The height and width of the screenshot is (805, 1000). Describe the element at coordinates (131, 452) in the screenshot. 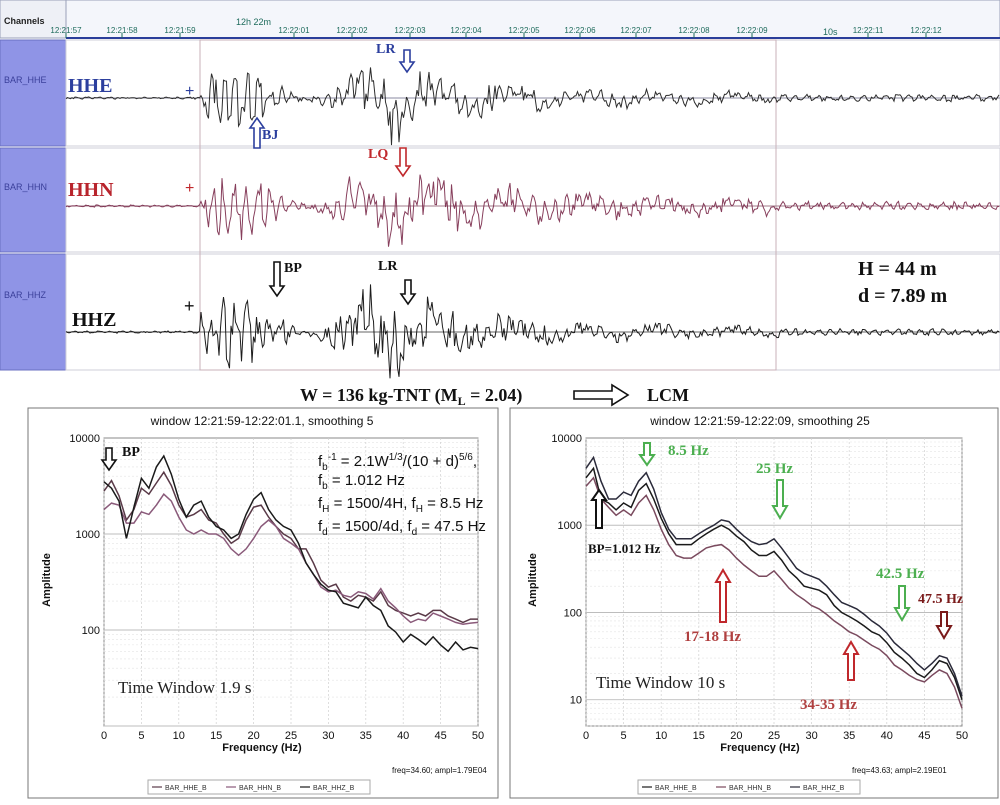

I see `bp-label-left: BP` at that location.